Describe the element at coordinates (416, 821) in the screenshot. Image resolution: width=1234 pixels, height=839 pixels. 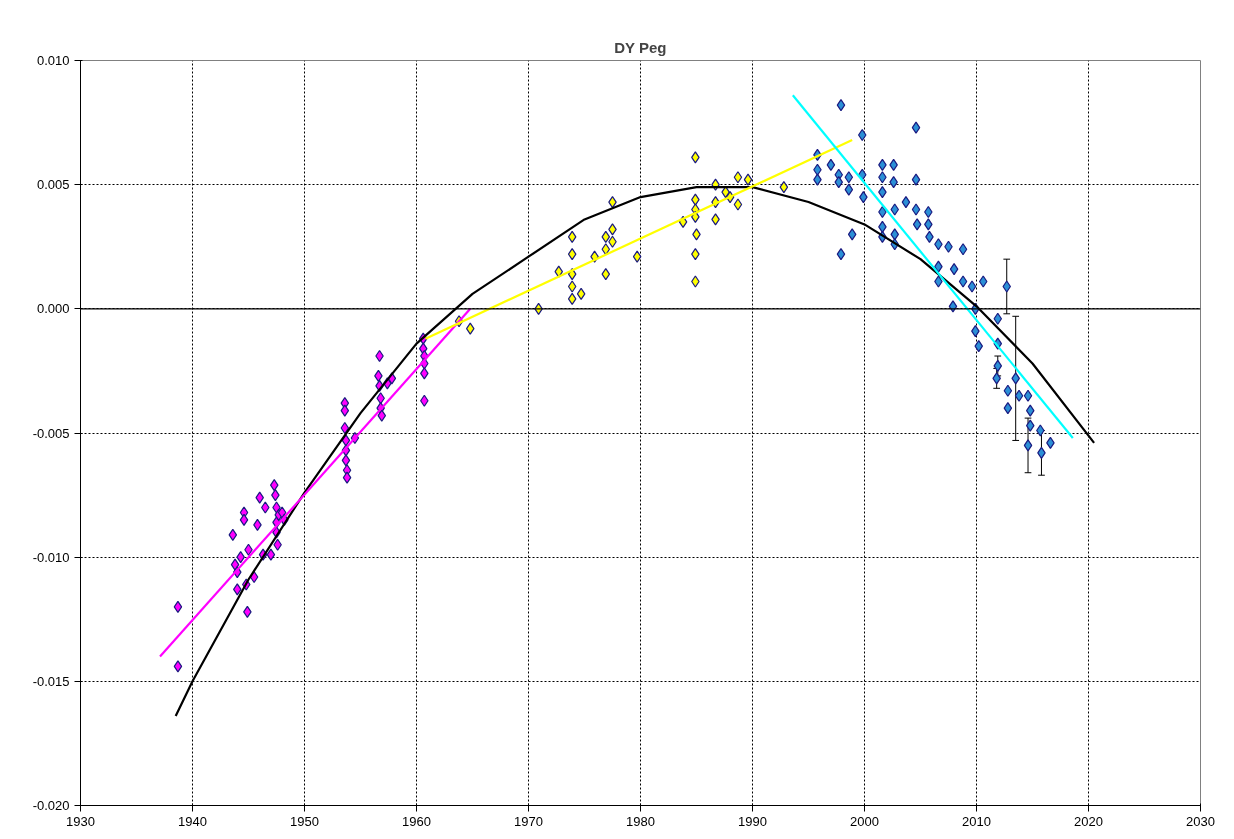
I see `x-tick-label: 1960` at that location.